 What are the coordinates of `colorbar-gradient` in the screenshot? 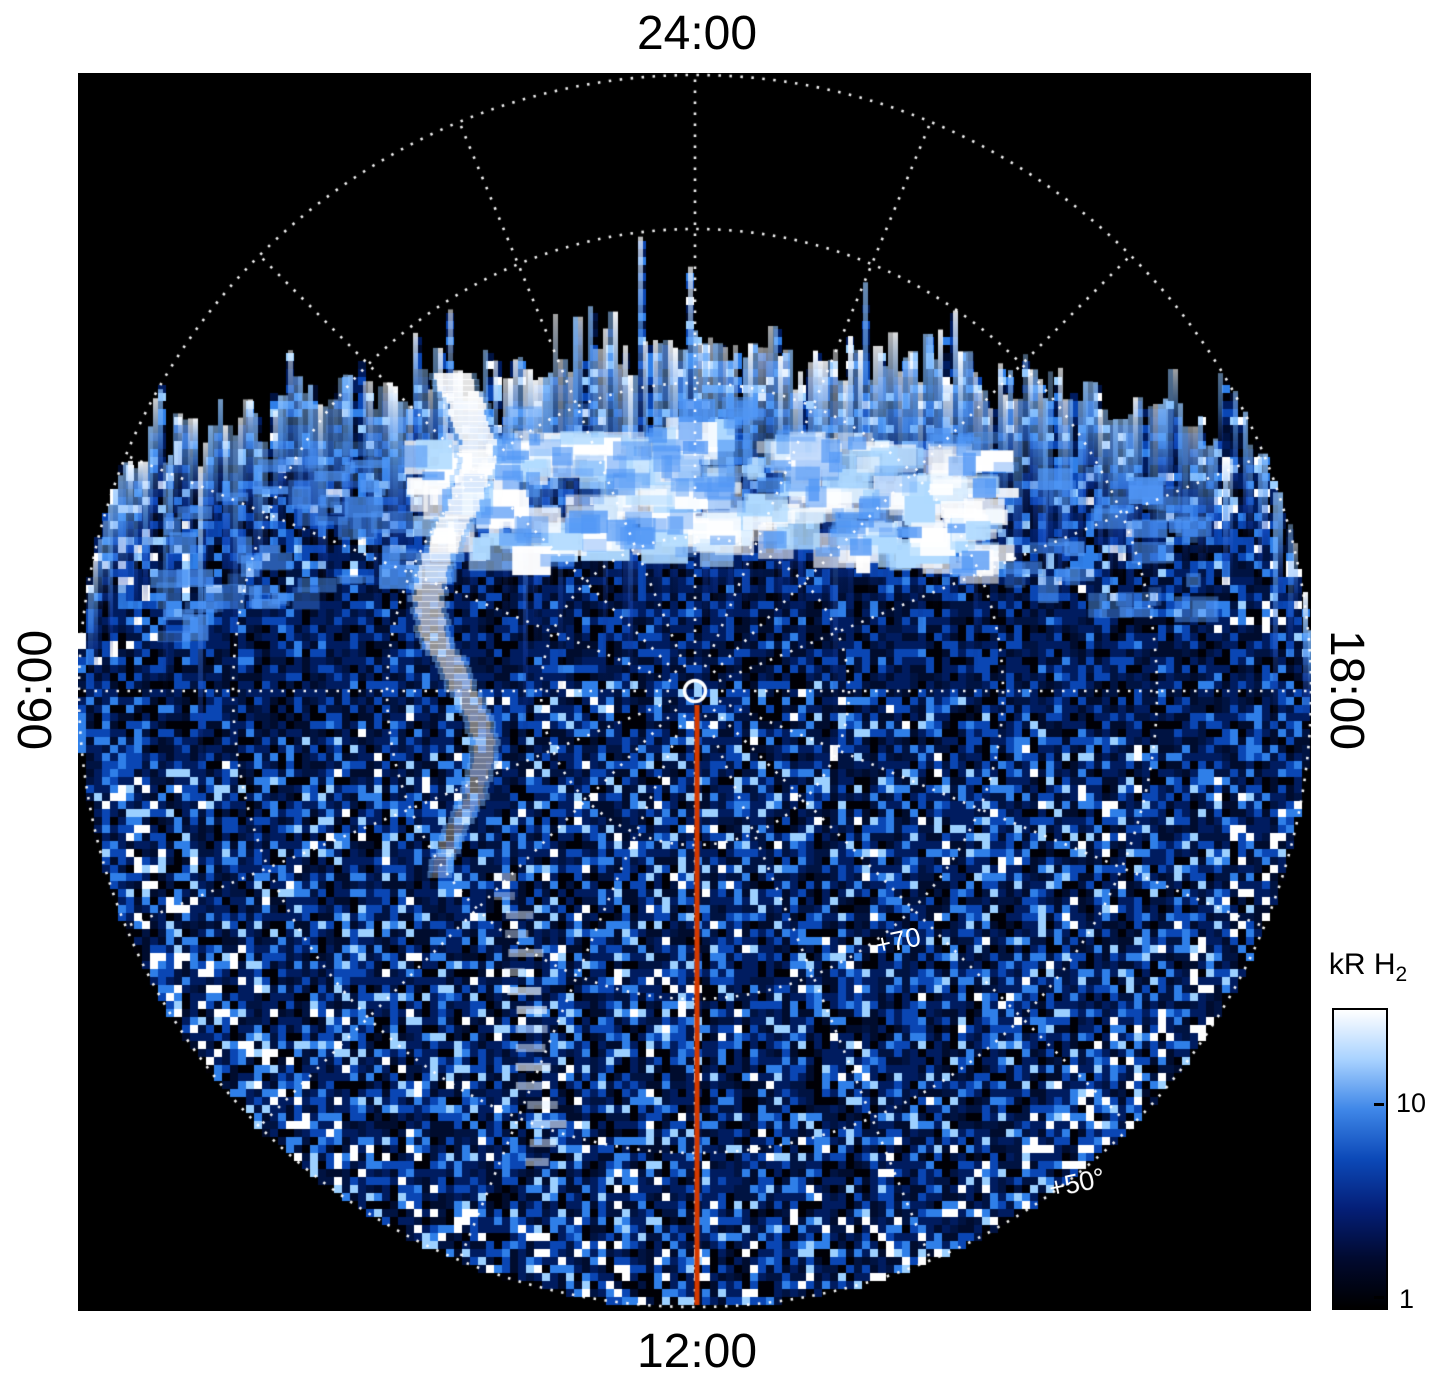 It's located at (1360, 1159).